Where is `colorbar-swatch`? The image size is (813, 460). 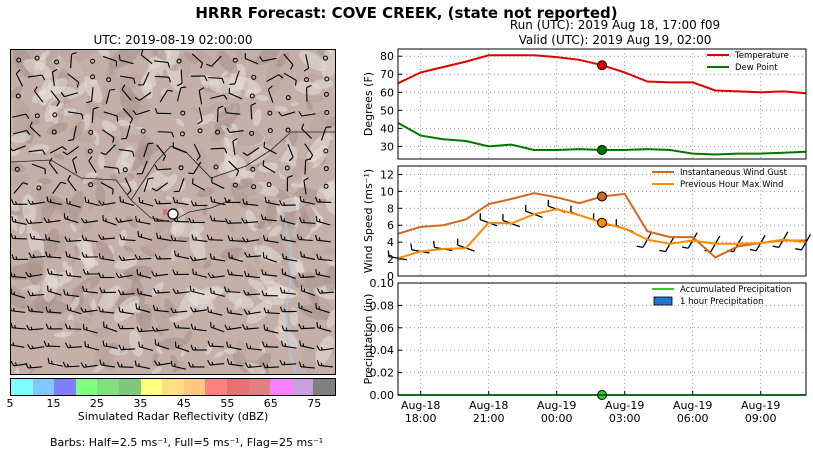 colorbar-swatch is located at coordinates (65, 387).